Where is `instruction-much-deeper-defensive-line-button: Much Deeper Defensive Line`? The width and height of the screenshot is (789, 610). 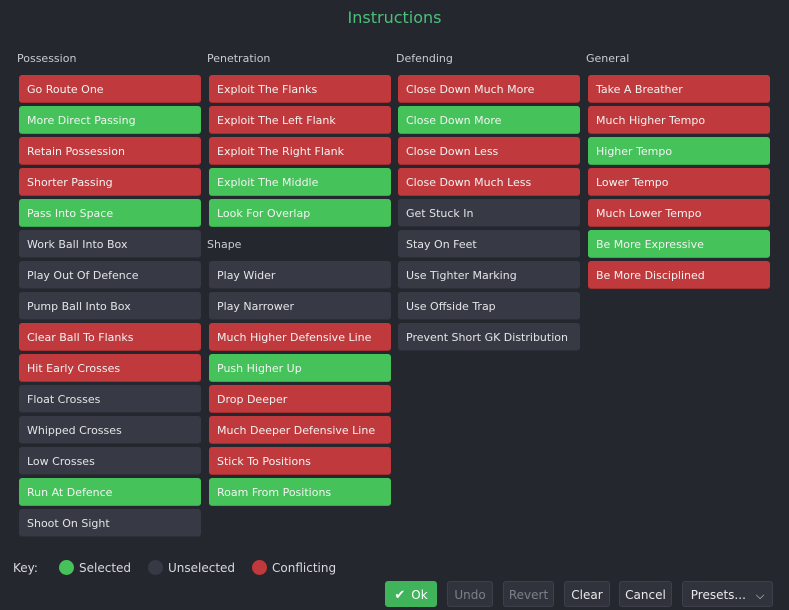
instruction-much-deeper-defensive-line-button: Much Deeper Defensive Line is located at coordinates (300, 430).